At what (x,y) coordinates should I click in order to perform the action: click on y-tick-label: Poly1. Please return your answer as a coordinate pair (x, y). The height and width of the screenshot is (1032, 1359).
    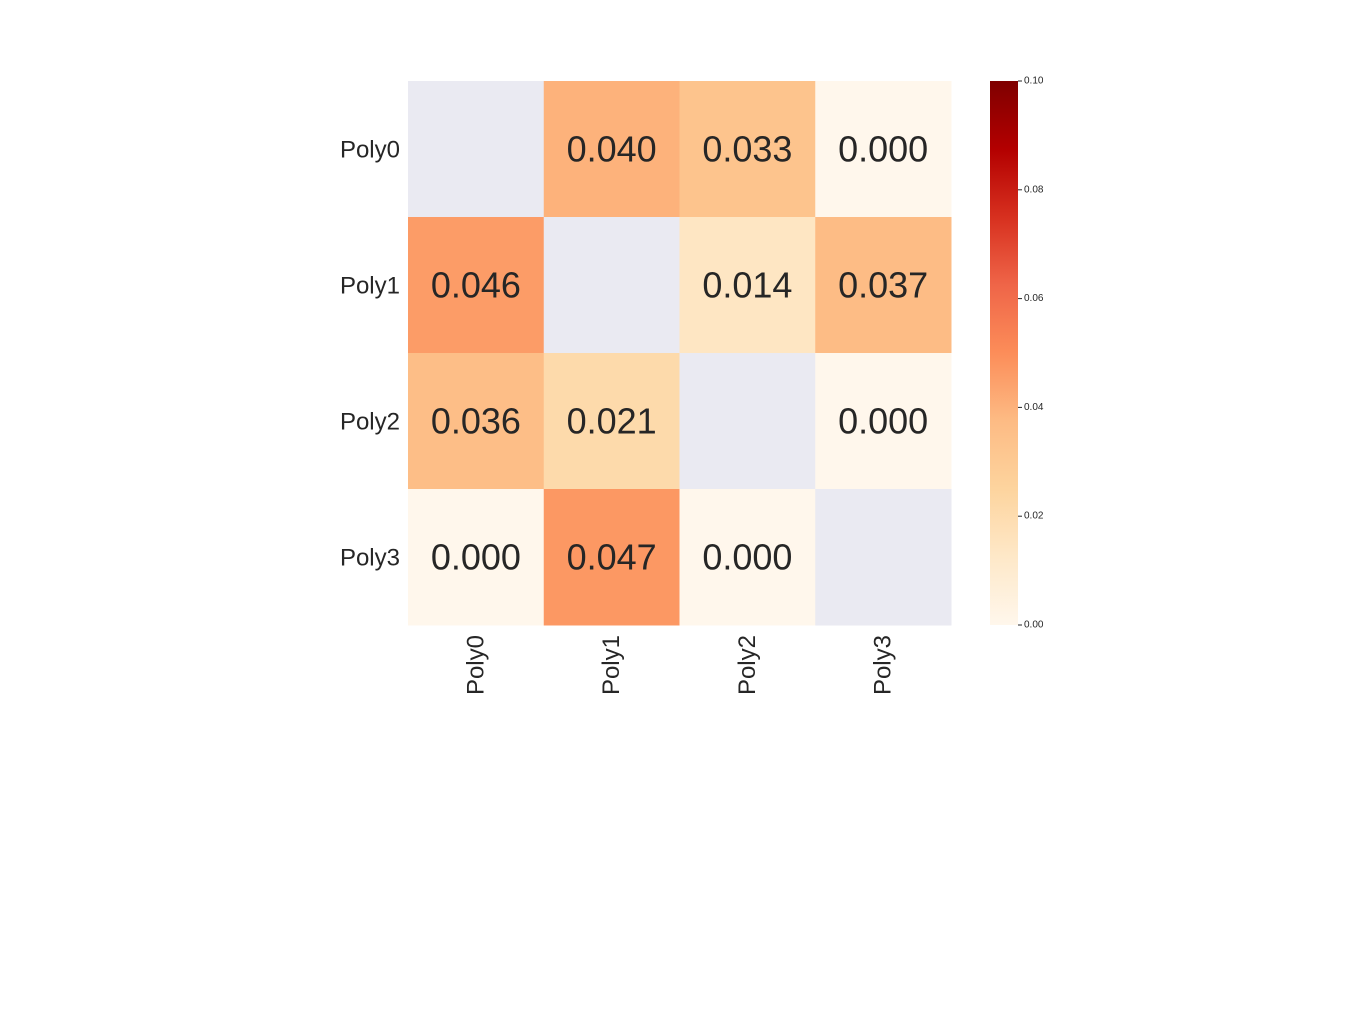
    Looking at the image, I should click on (370, 286).